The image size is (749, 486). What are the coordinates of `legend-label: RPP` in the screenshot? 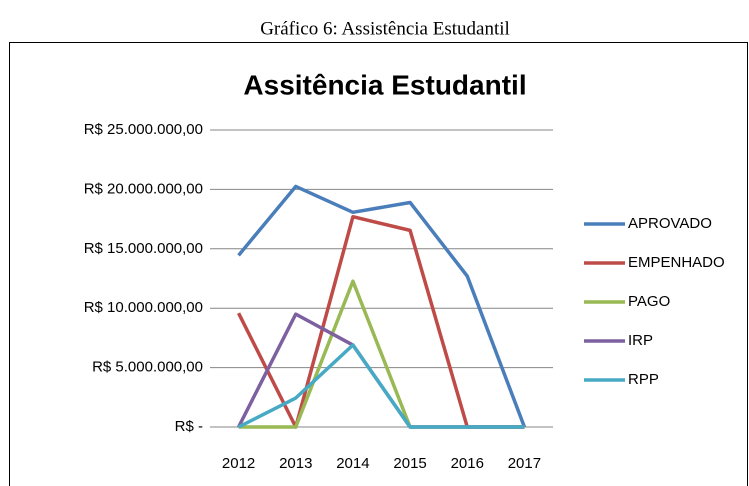 It's located at (643, 379).